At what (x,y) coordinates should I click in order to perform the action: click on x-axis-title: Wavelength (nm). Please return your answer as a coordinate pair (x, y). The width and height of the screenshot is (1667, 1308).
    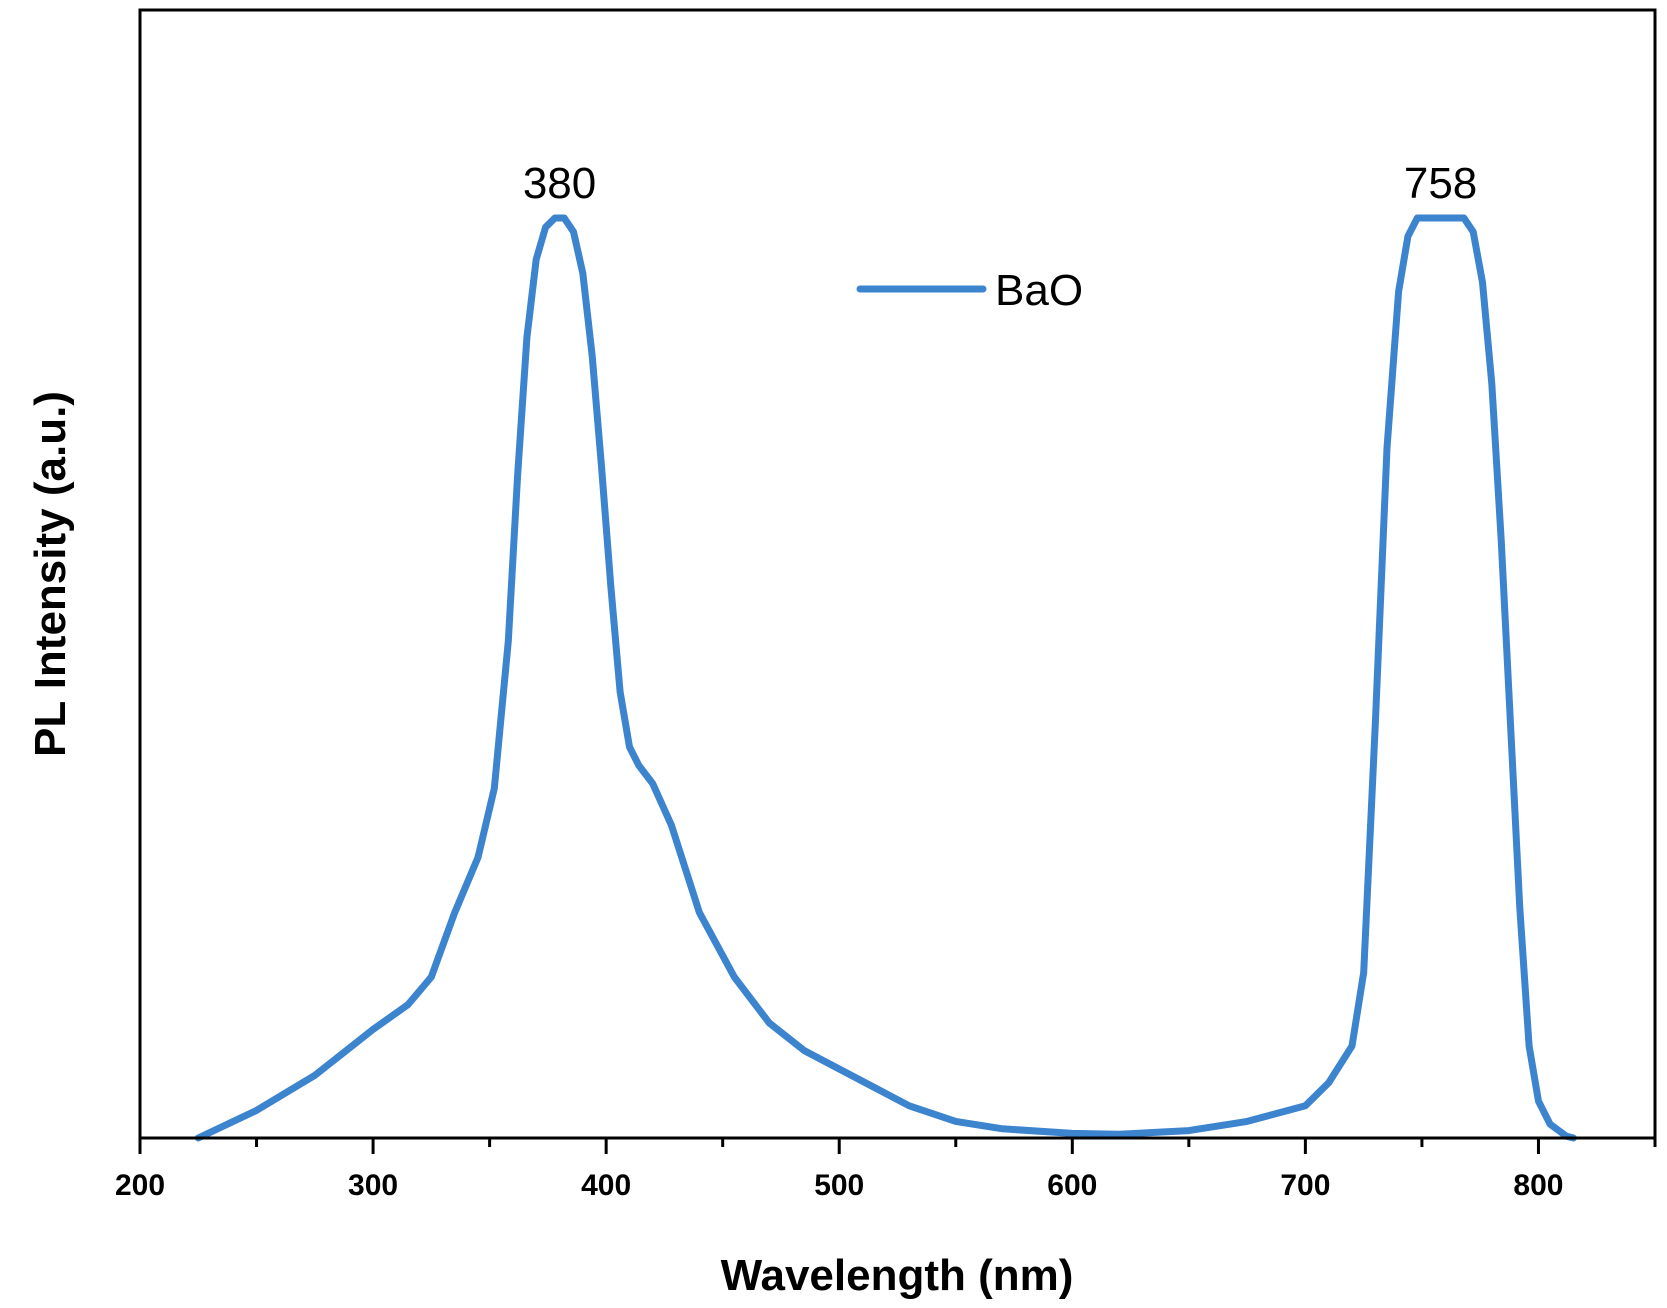
    Looking at the image, I should click on (897, 1275).